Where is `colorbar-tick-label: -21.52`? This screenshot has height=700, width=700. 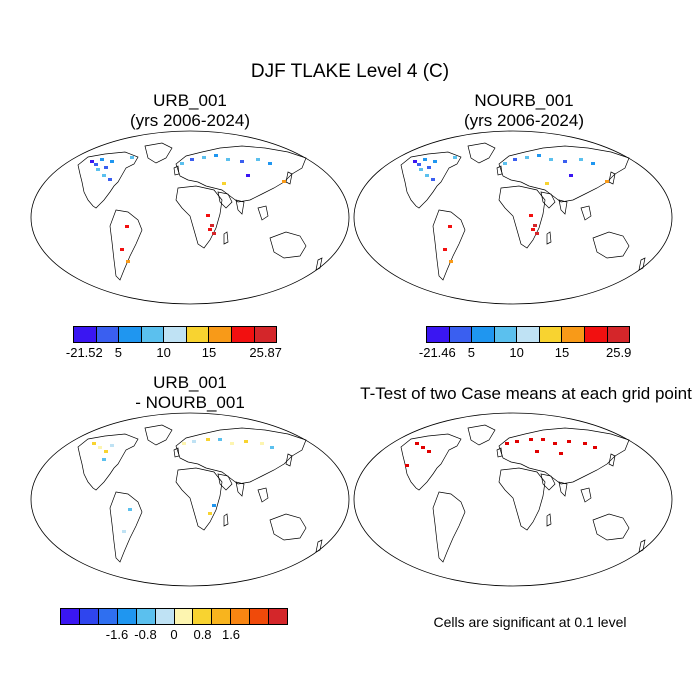 colorbar-tick-label: -21.52 is located at coordinates (84, 352).